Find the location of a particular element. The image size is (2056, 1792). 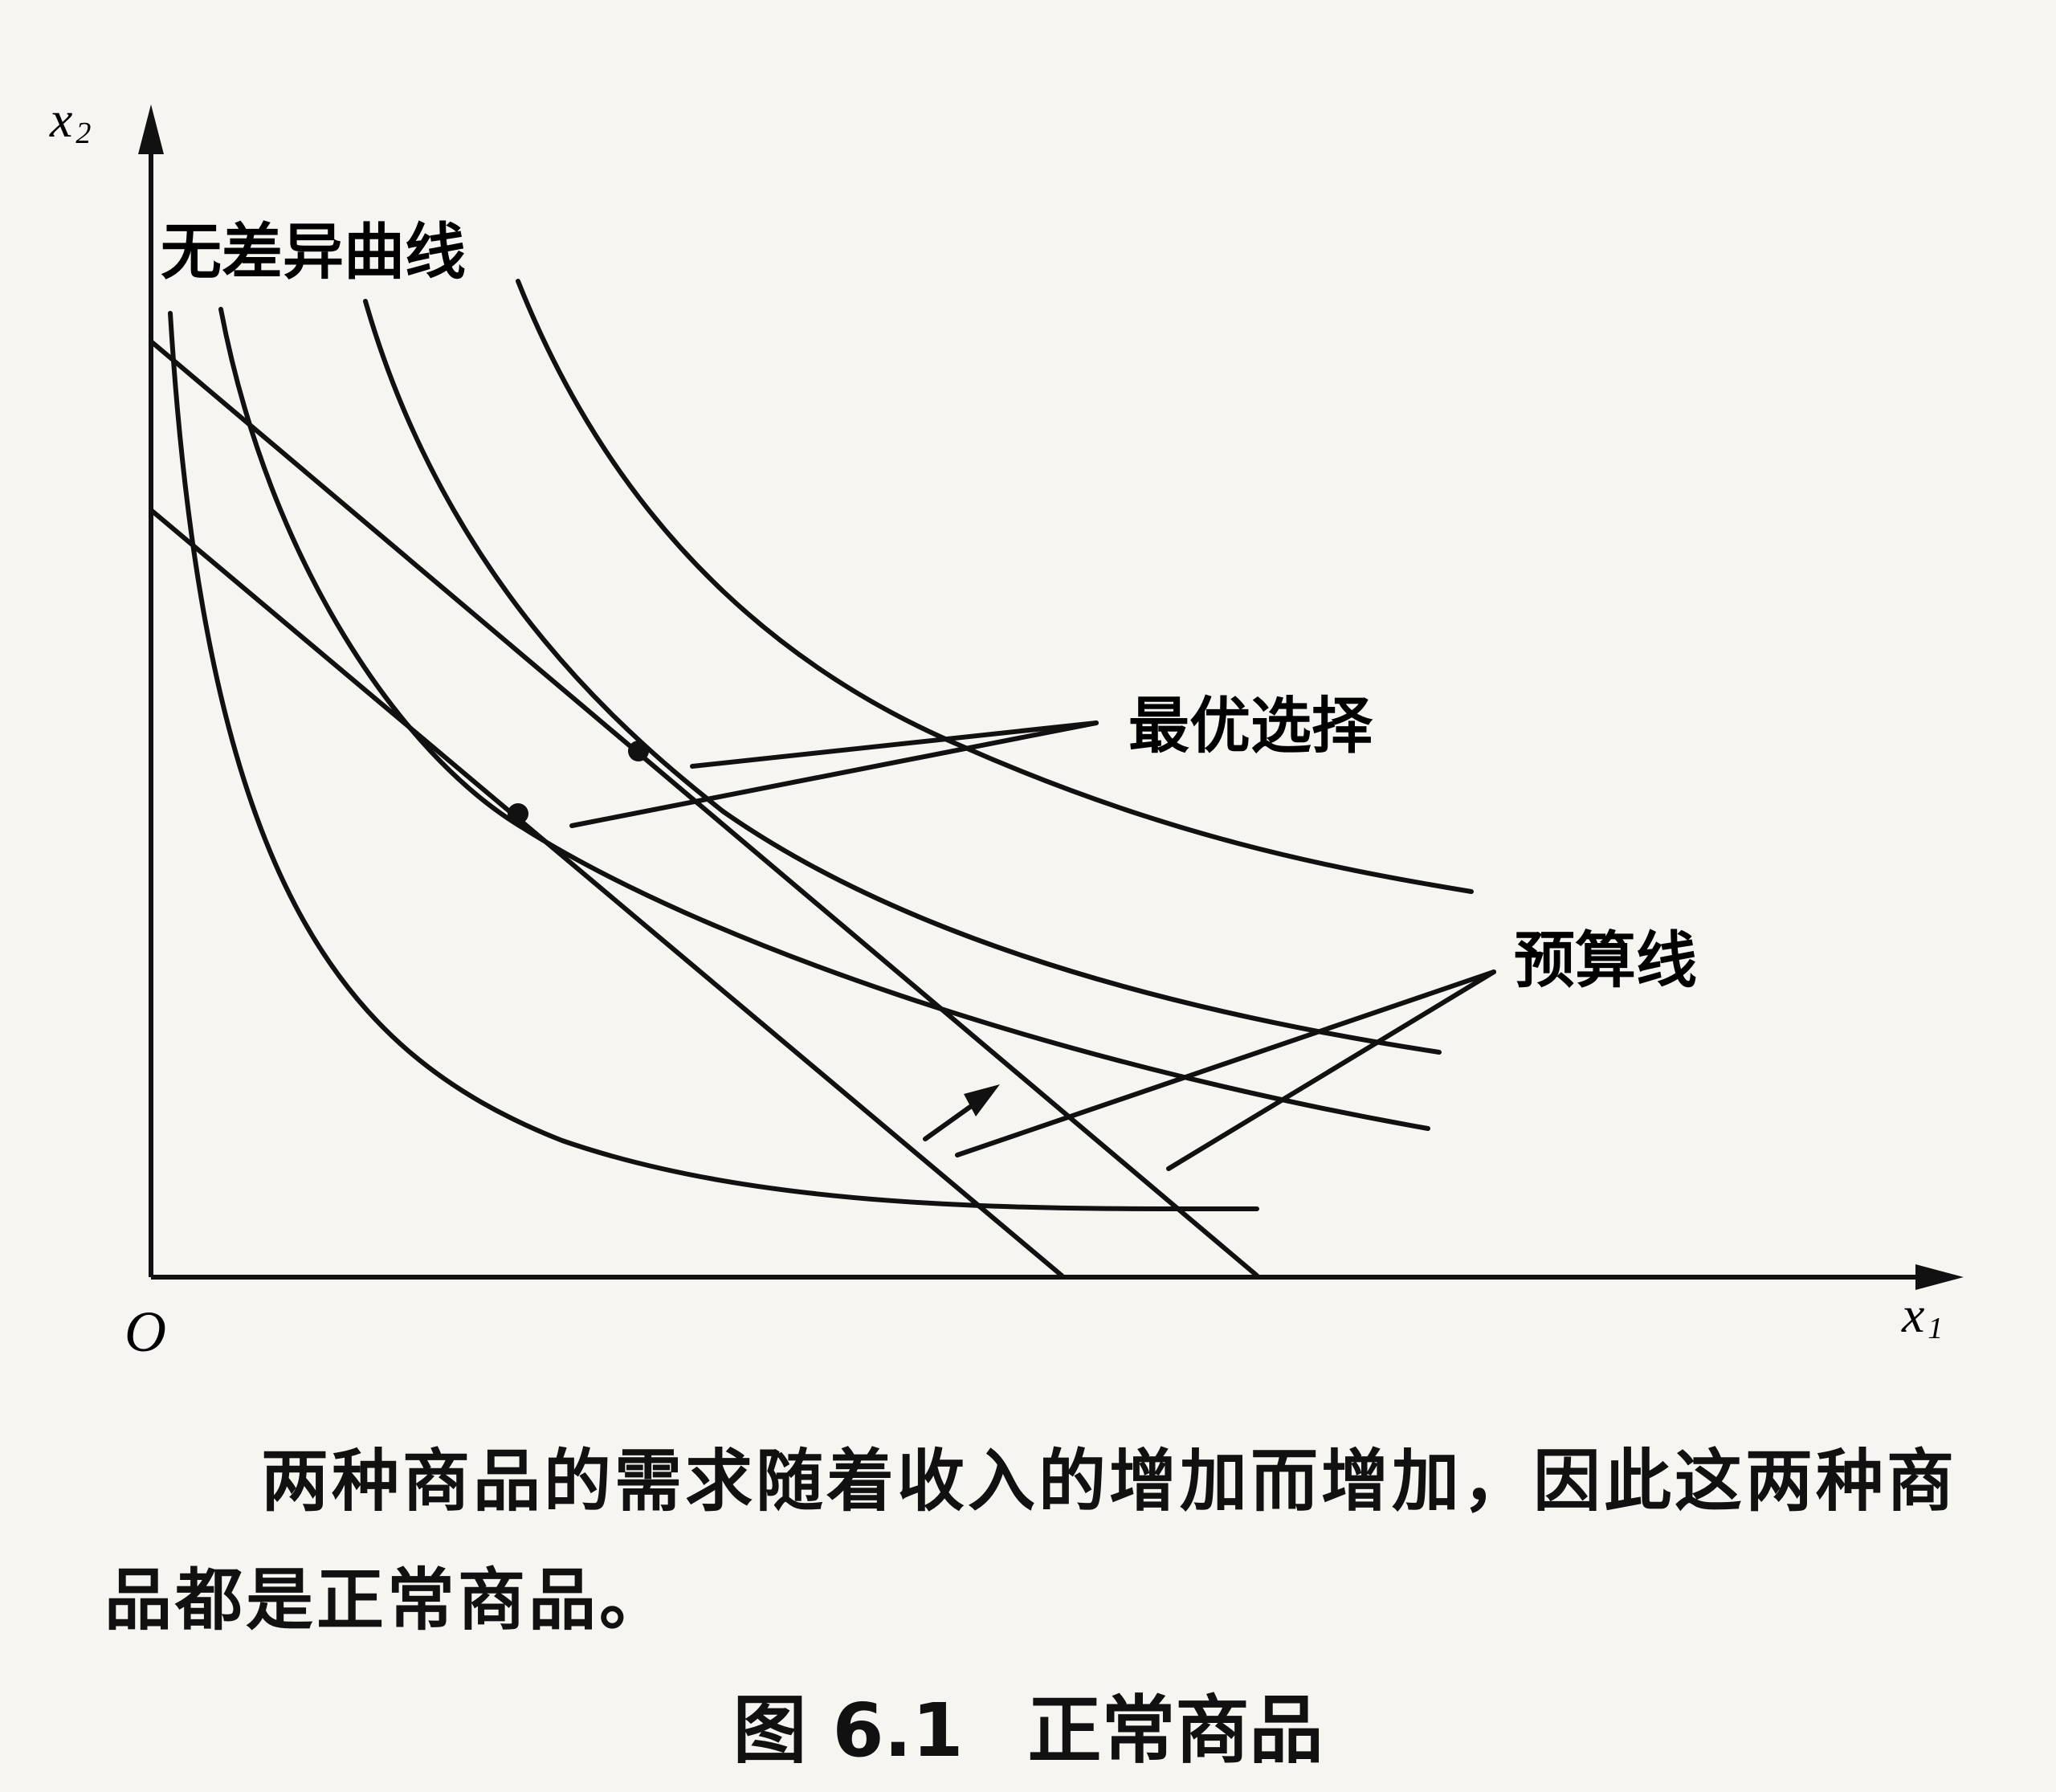

figure-title: 正常商品 is located at coordinates (1175, 1731).